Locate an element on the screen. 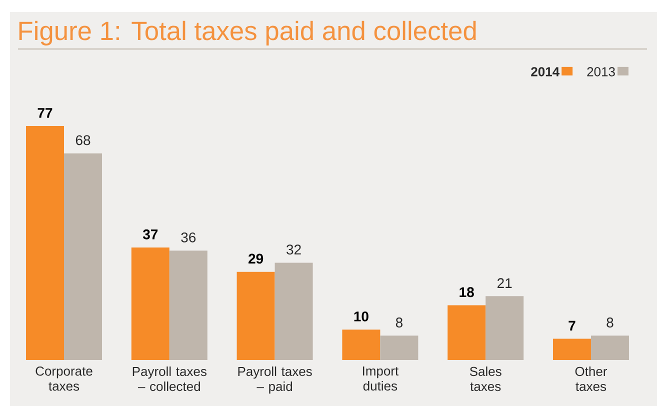 The height and width of the screenshot is (406, 657). data-label: 18 is located at coordinates (467, 292).